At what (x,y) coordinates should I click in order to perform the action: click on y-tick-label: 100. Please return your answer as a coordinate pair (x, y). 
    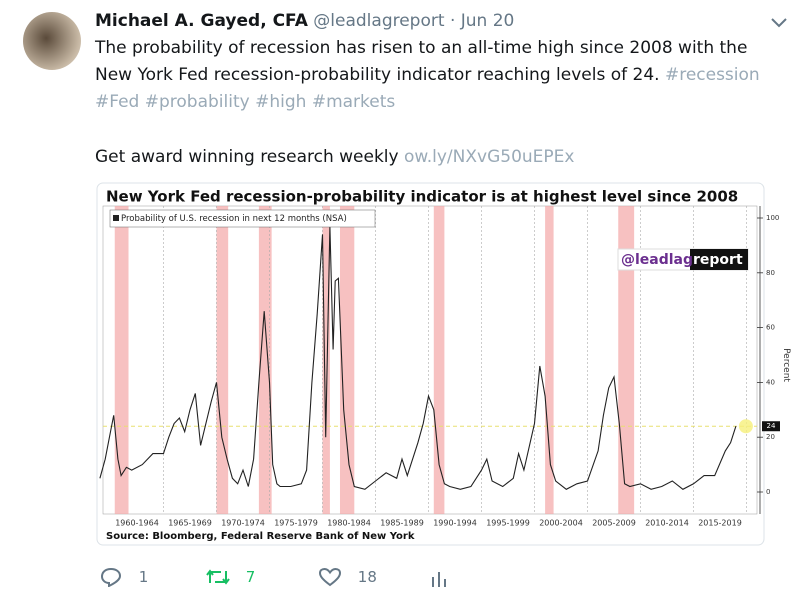
    Looking at the image, I should click on (772, 218).